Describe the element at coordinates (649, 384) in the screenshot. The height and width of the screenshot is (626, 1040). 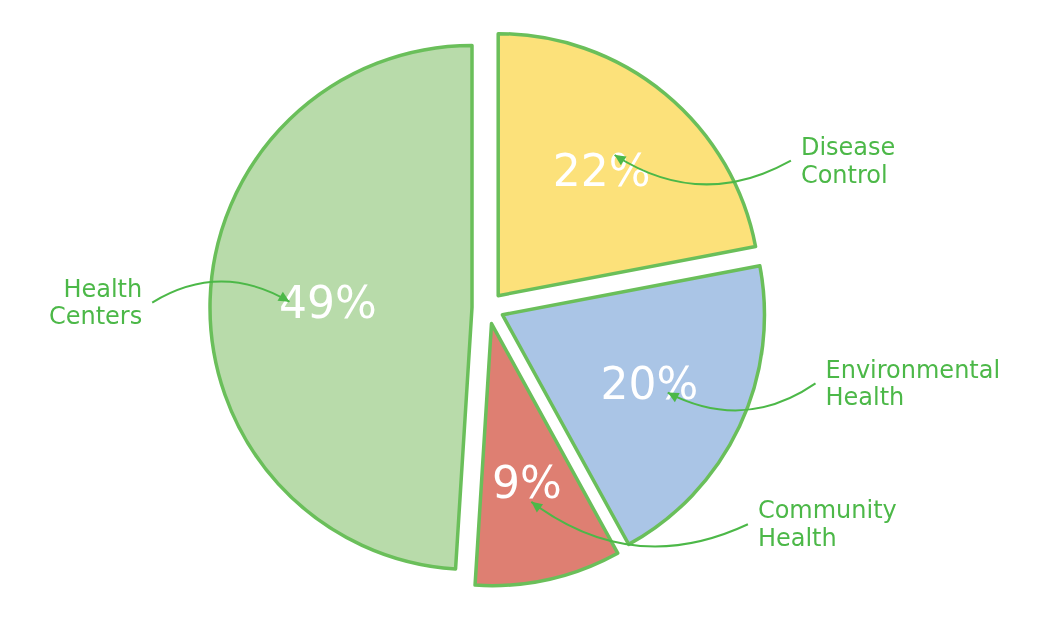
I see `data-label: 20%` at that location.